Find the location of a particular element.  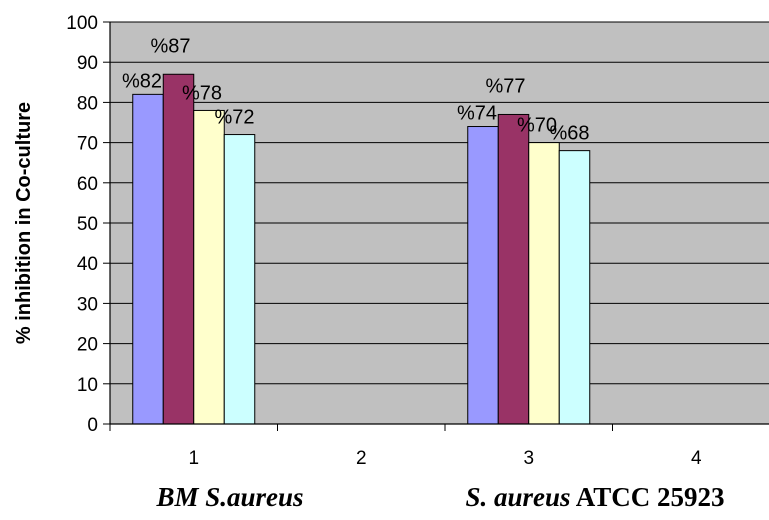

data-label: %78 is located at coordinates (202, 93).